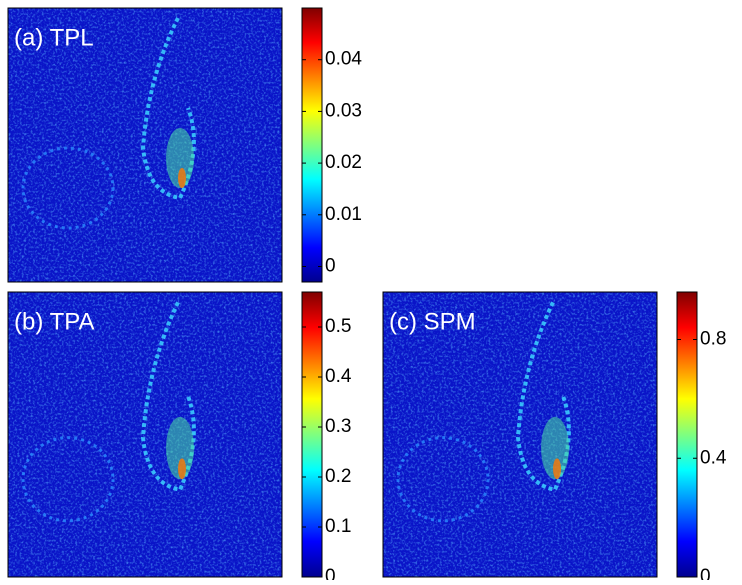 This screenshot has height=585, width=742. I want to click on panel-title: (a) TPL, so click(54, 37).